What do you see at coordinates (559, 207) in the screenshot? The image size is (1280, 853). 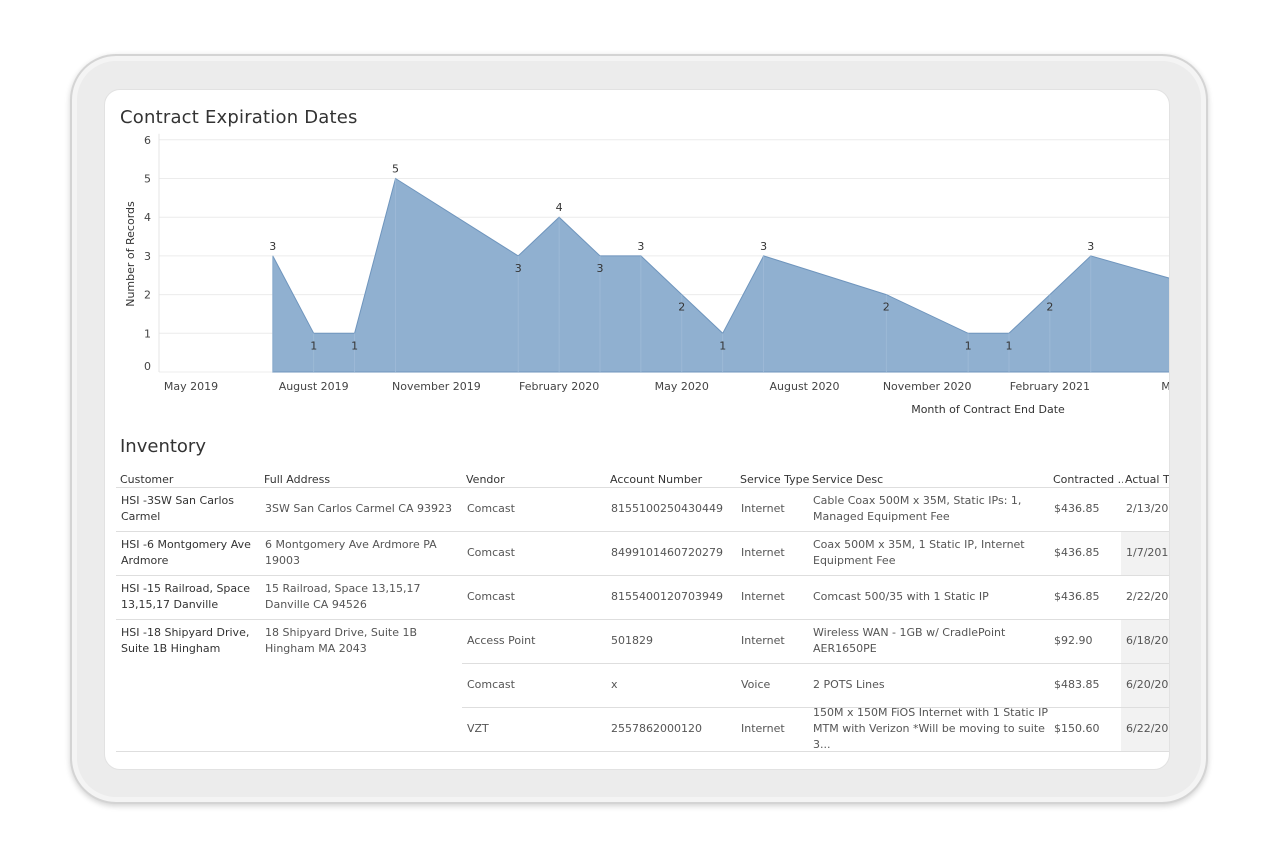 I see `data-label-2020-02: 4` at bounding box center [559, 207].